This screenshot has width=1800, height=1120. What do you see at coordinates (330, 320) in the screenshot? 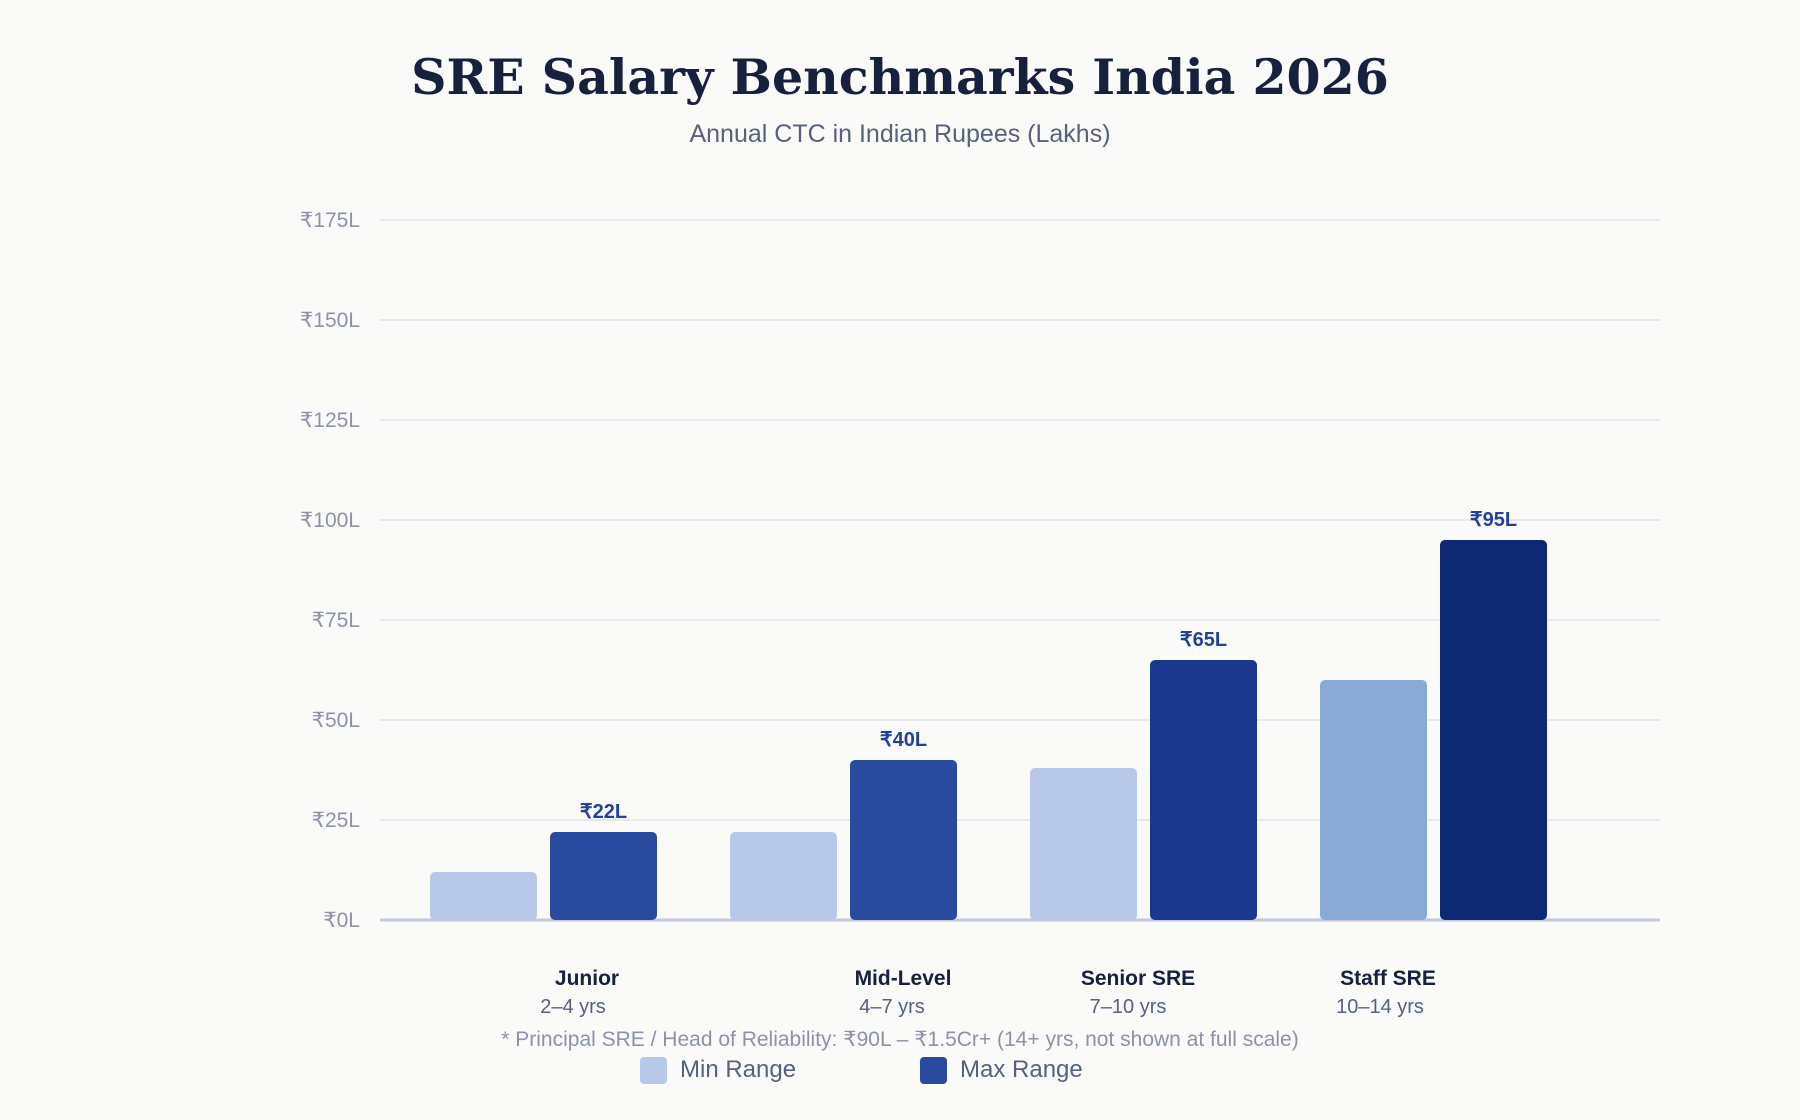
I see `y-tick-label: ₹150L` at bounding box center [330, 320].